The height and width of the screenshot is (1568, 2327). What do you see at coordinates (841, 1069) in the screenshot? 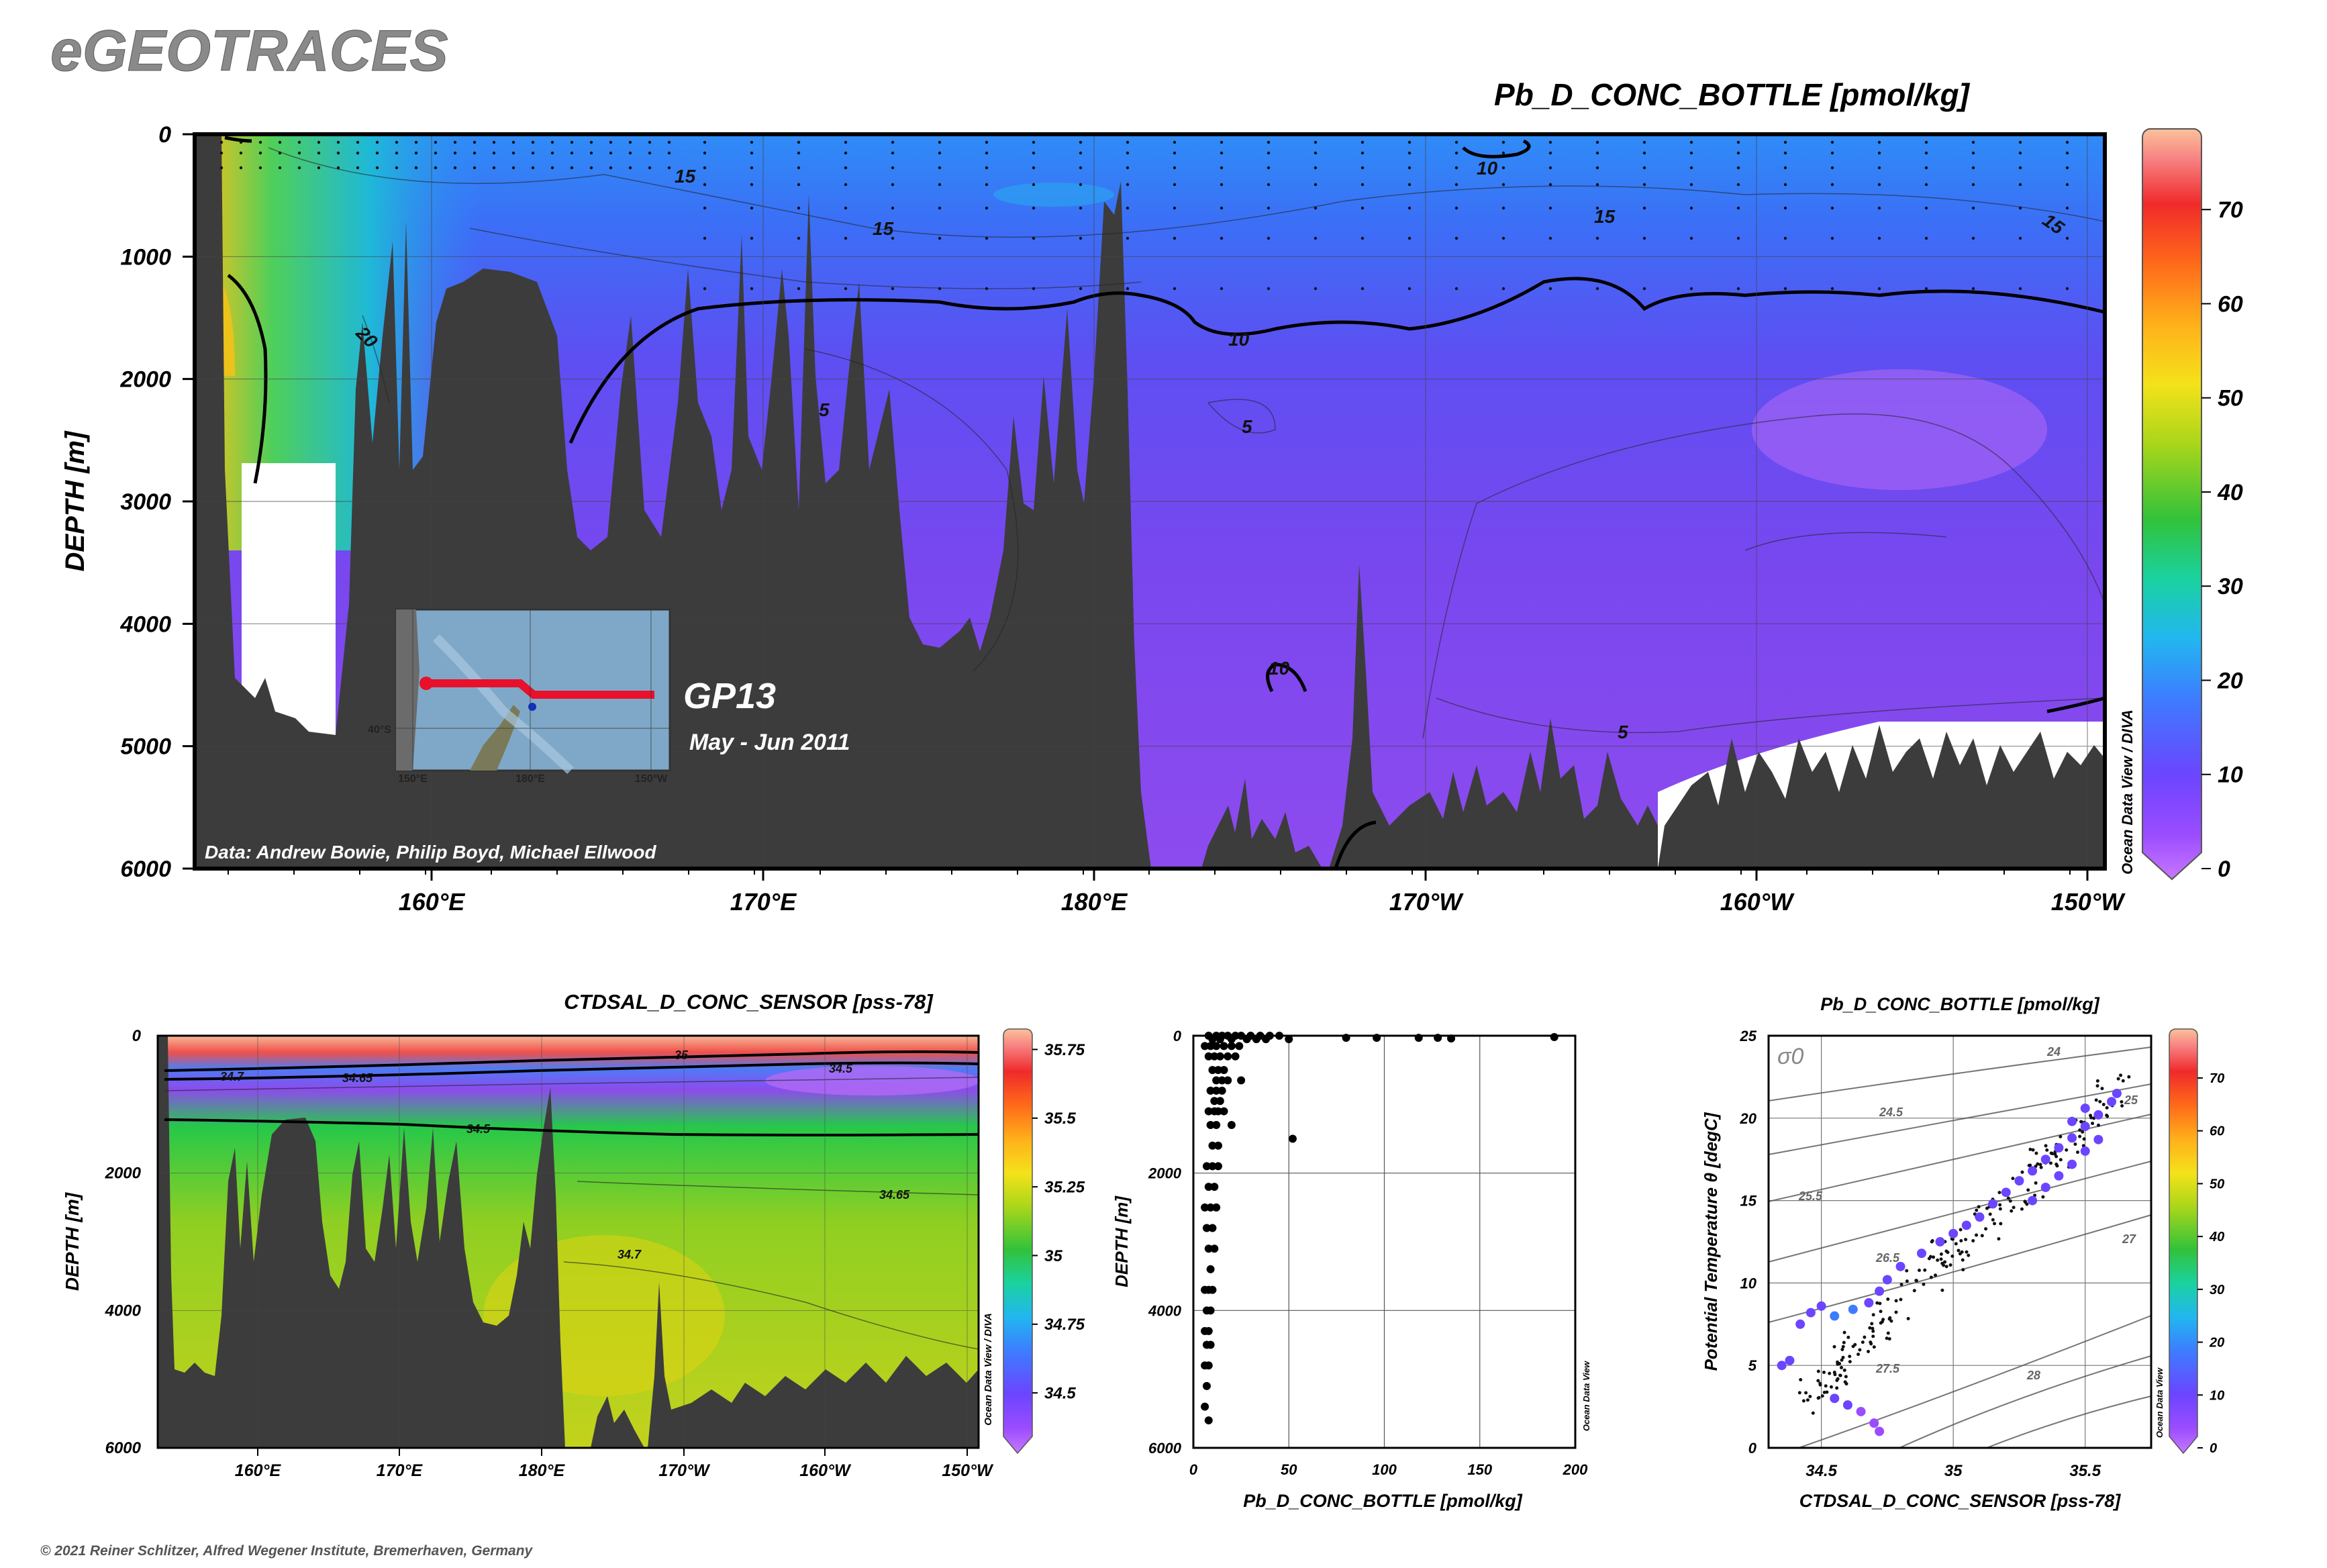
I see `salinity-contour-label: 34.5` at bounding box center [841, 1069].